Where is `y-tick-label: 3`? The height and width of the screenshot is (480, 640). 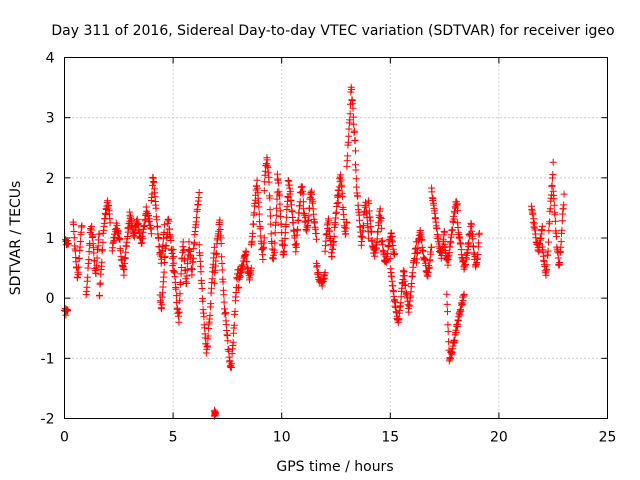 y-tick-label: 3 is located at coordinates (50, 119).